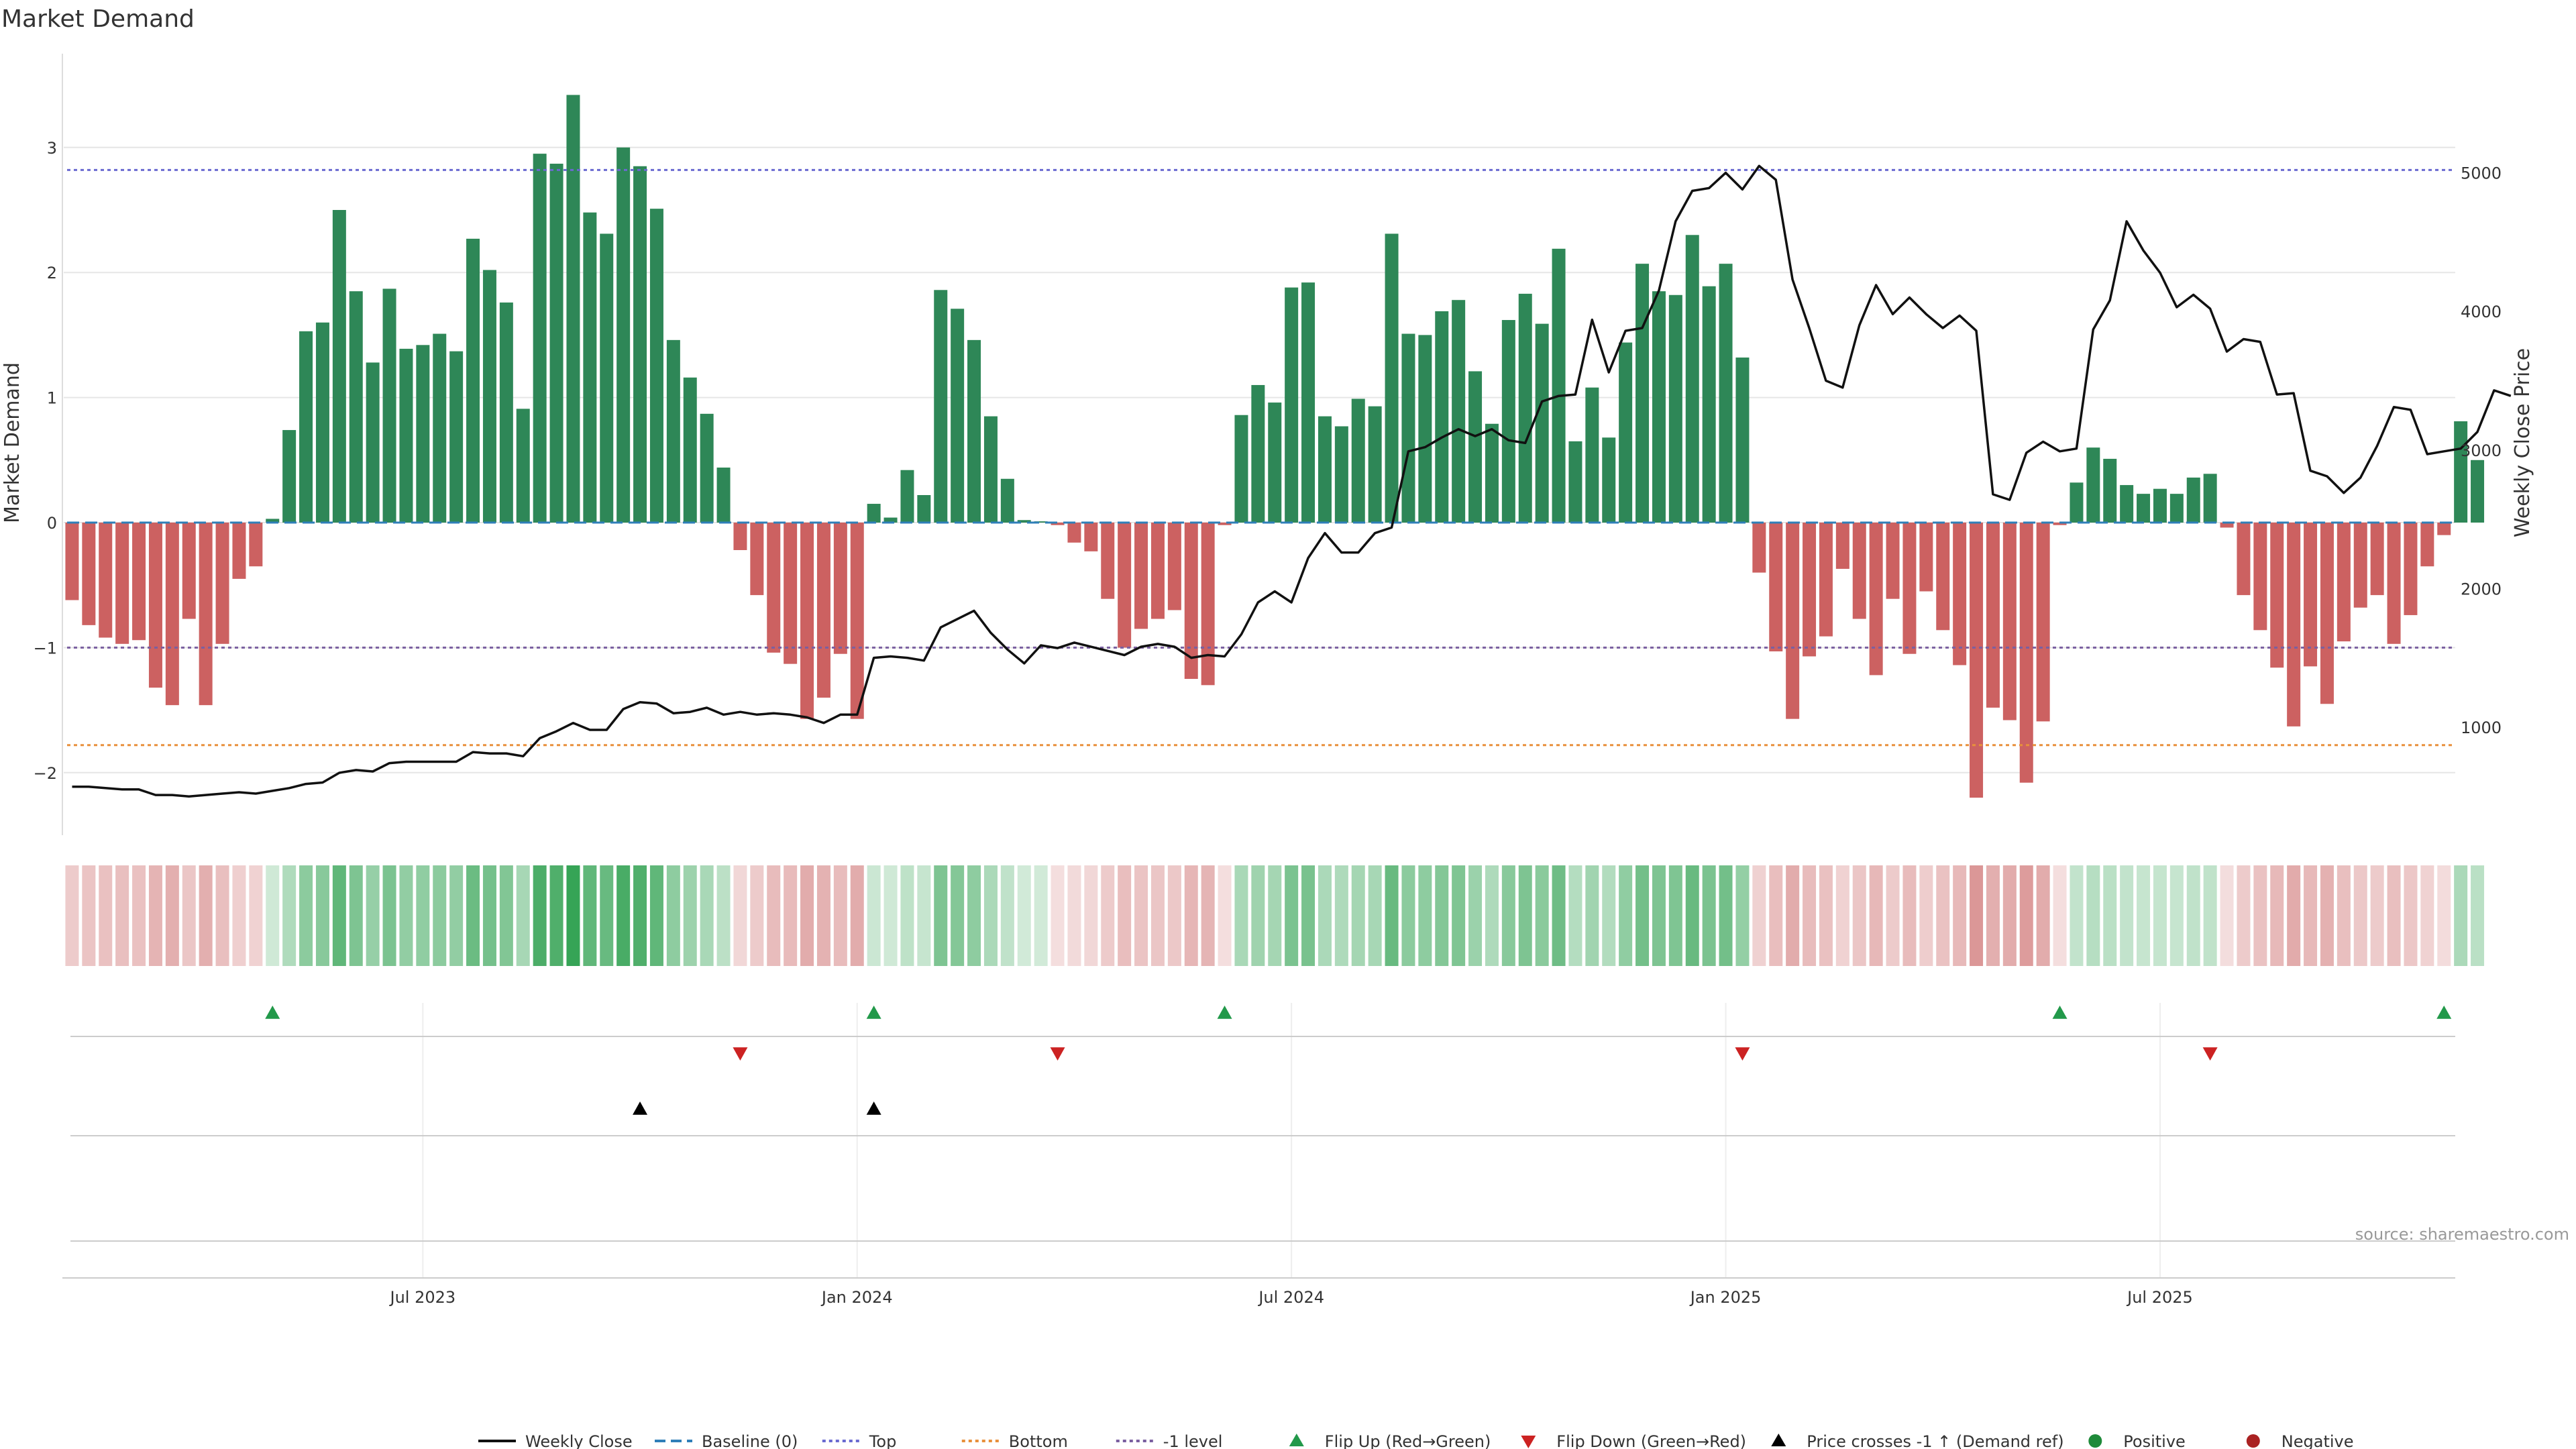 The image size is (2576, 1449). Describe the element at coordinates (1528, 1442) in the screenshot. I see `triangle-down-icon` at that location.